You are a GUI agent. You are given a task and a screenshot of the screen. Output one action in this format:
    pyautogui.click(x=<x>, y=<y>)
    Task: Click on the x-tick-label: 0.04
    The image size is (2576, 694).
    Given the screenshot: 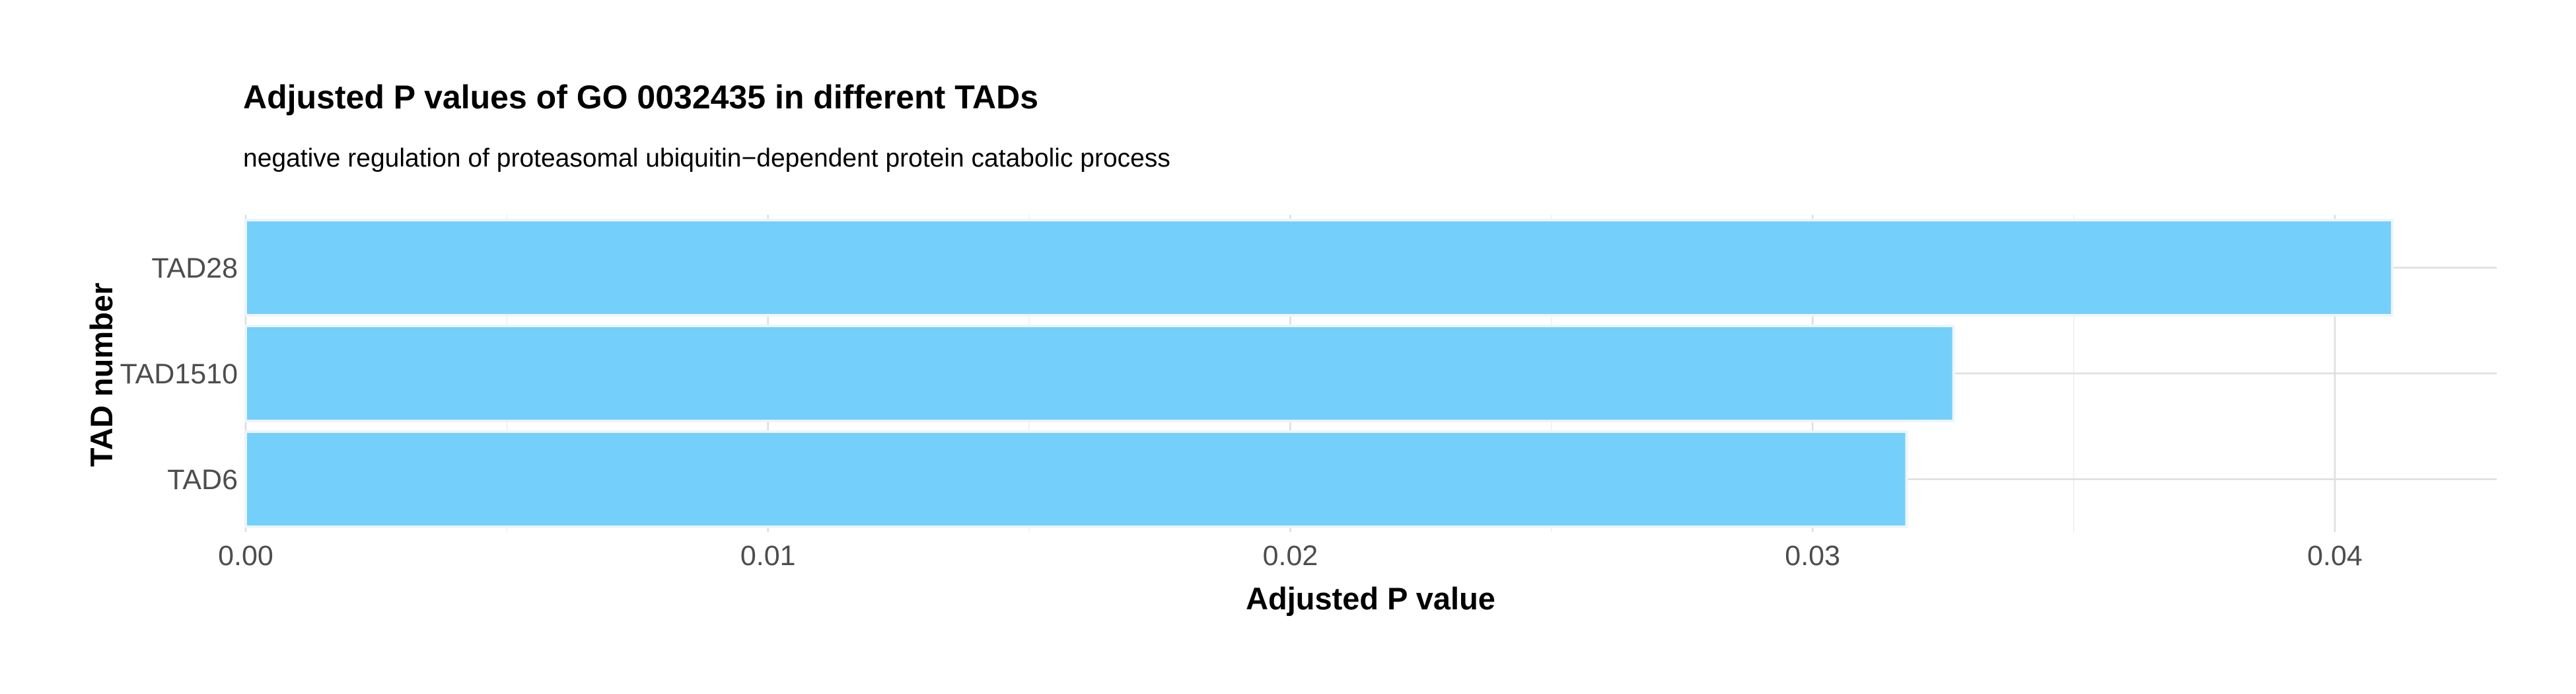 What is the action you would take?
    pyautogui.click(x=2335, y=556)
    